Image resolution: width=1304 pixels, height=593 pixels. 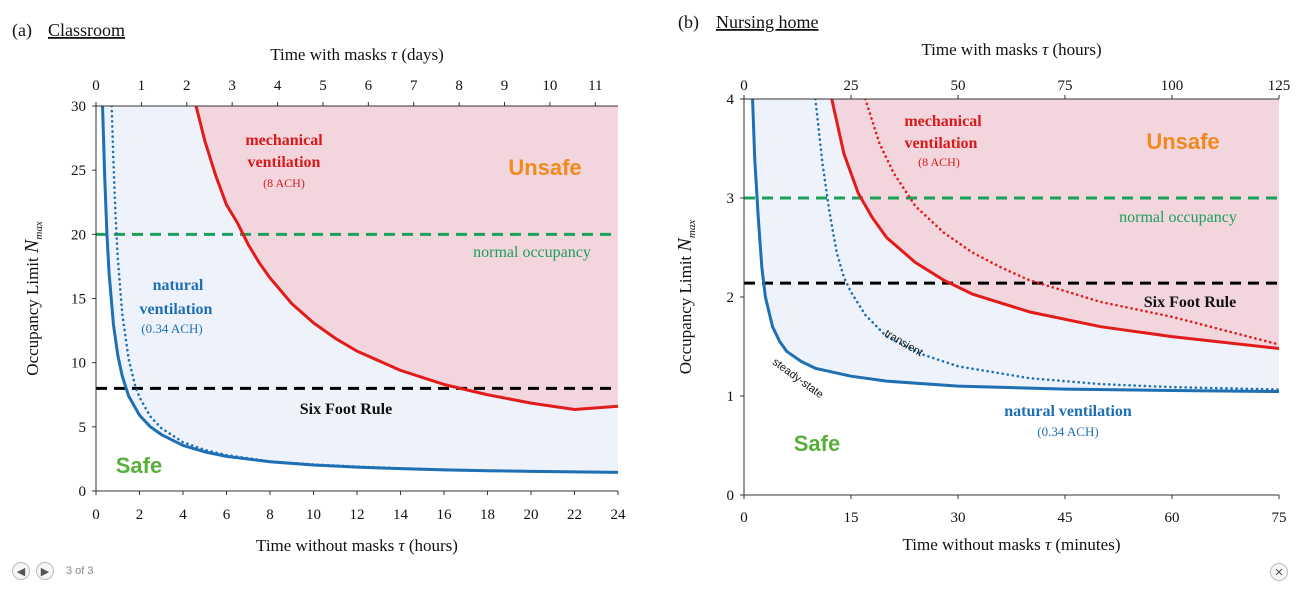 I want to click on x-top-tick-label: 8, so click(x=459, y=86).